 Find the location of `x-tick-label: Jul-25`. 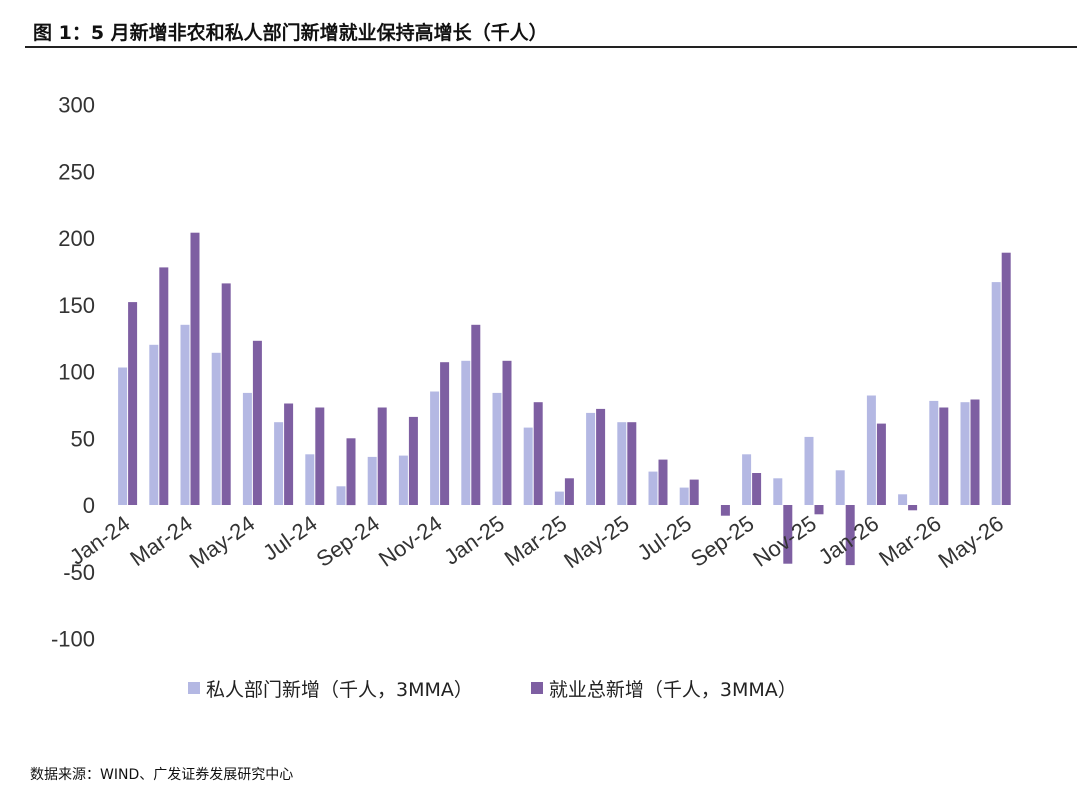

x-tick-label: Jul-25 is located at coordinates (664, 538).